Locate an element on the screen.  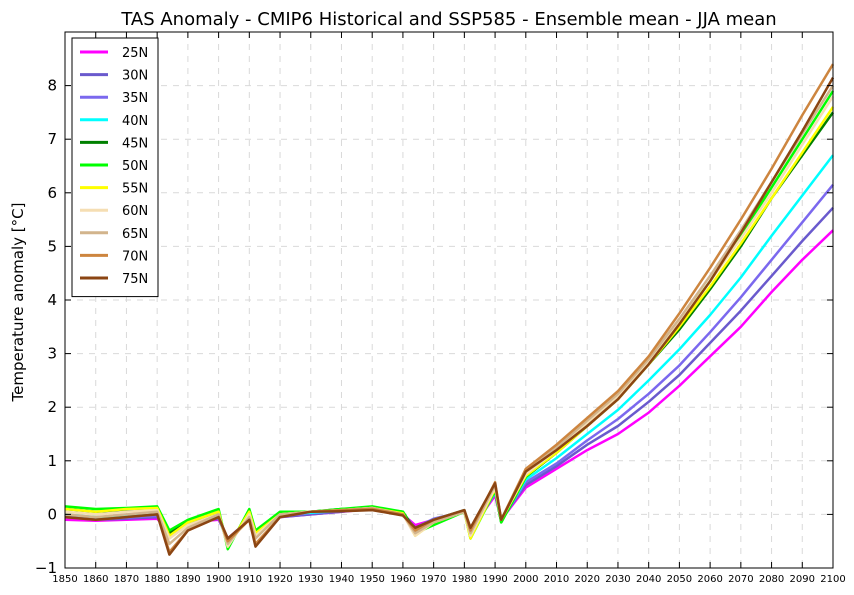
x-tick-label: 2070 is located at coordinates (740, 579).